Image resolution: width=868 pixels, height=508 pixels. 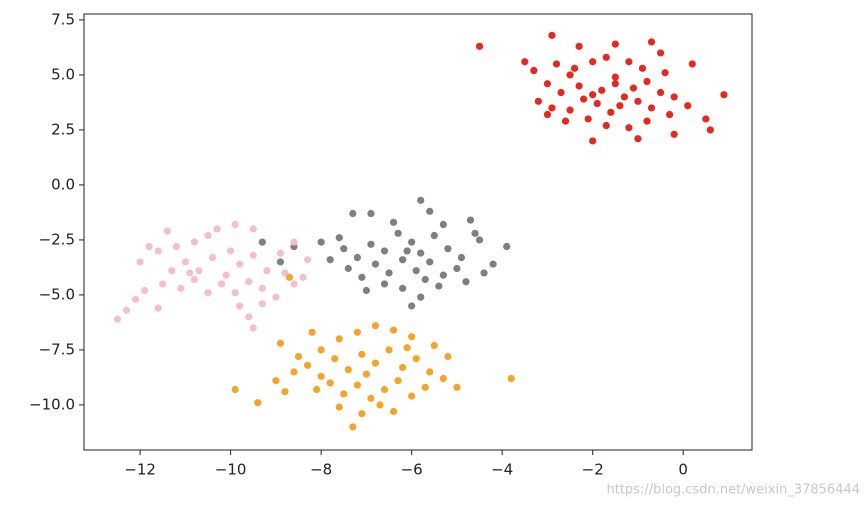 I want to click on x-tick-label: −6, so click(x=412, y=470).